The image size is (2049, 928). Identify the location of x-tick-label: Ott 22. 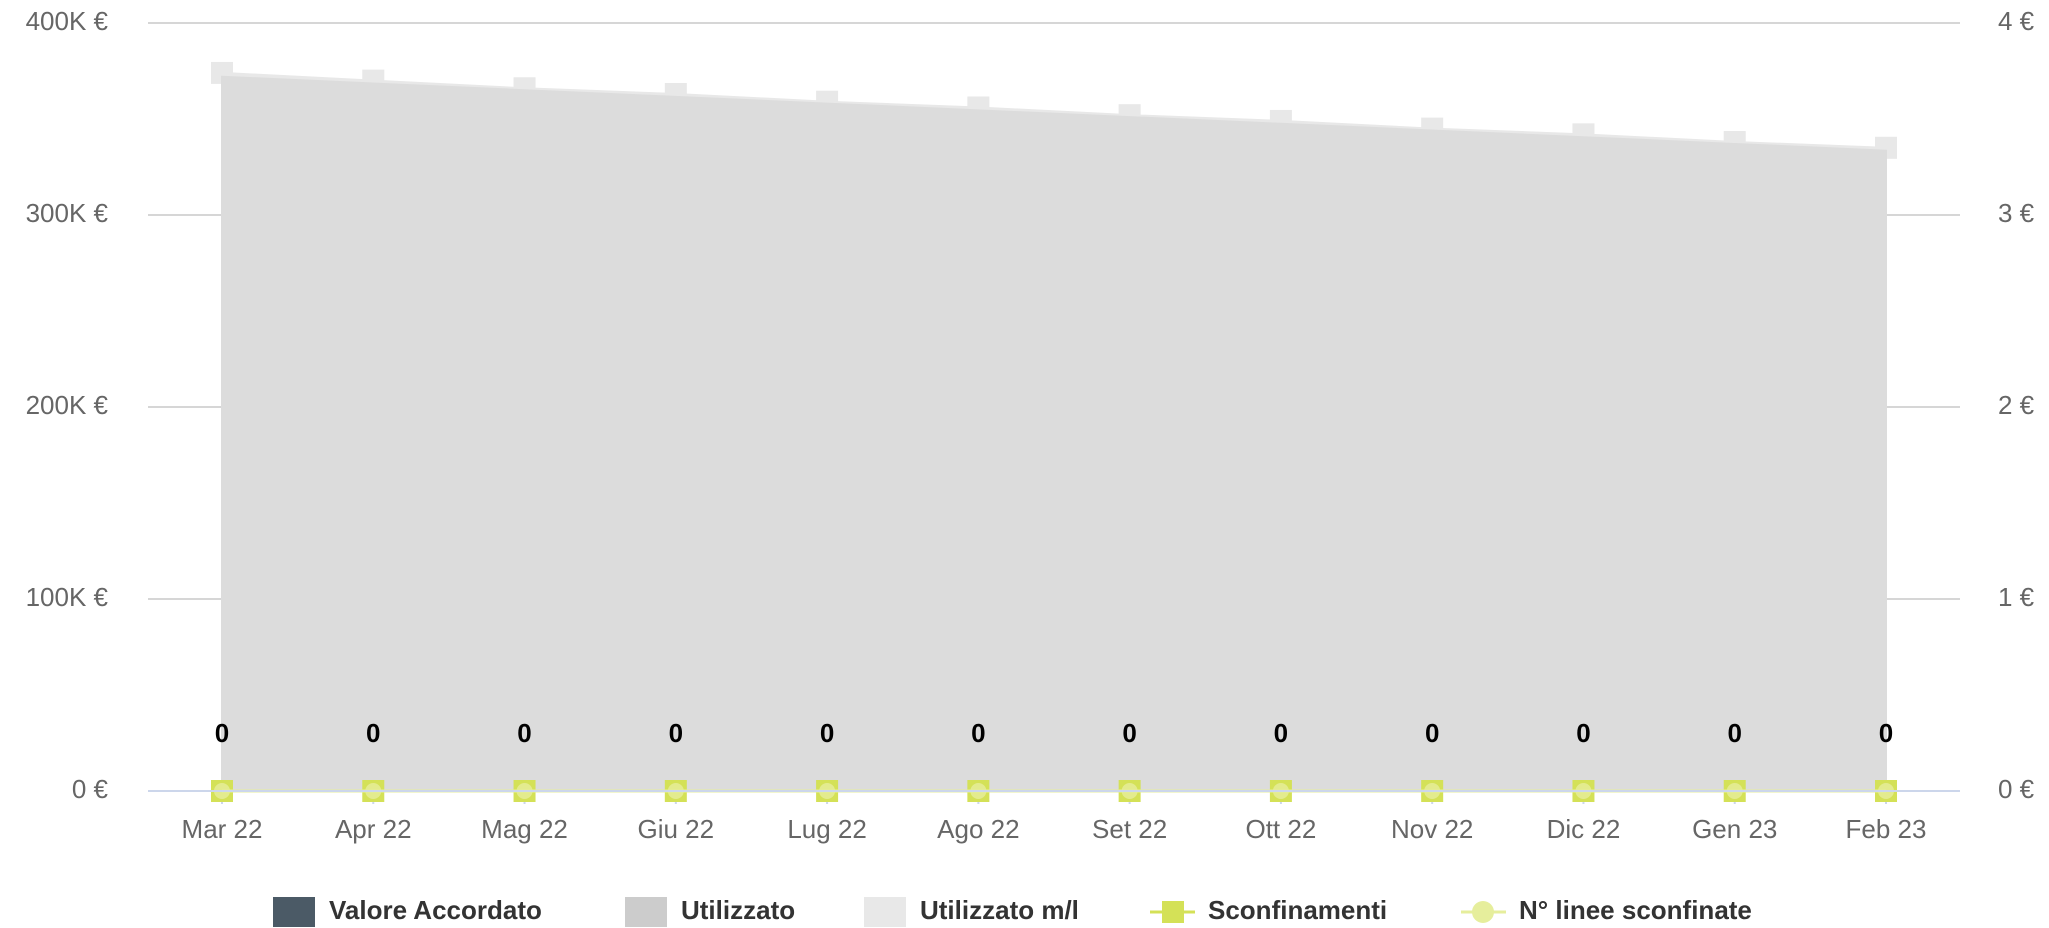
(1280, 829).